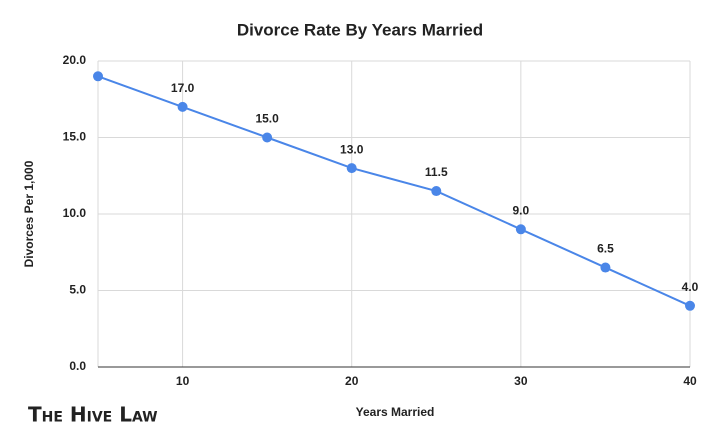 This screenshot has height=445, width=720. Describe the element at coordinates (690, 381) in the screenshot. I see `x-tick-label: 40` at that location.